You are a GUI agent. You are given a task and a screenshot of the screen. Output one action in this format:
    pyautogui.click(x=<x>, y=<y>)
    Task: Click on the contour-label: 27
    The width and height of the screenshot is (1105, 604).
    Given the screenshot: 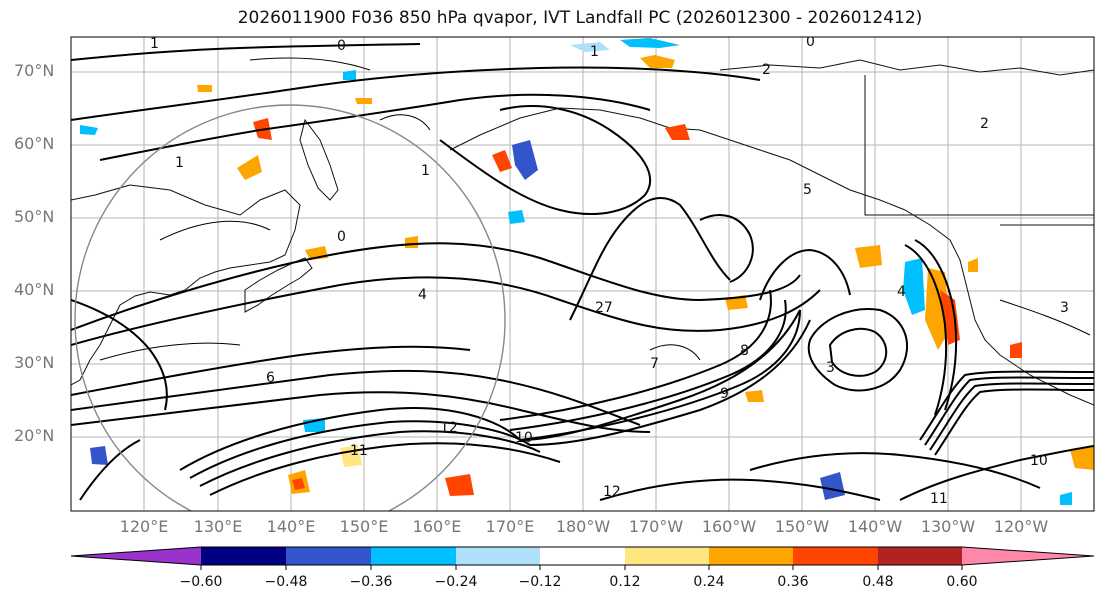 What is the action you would take?
    pyautogui.click(x=604, y=308)
    